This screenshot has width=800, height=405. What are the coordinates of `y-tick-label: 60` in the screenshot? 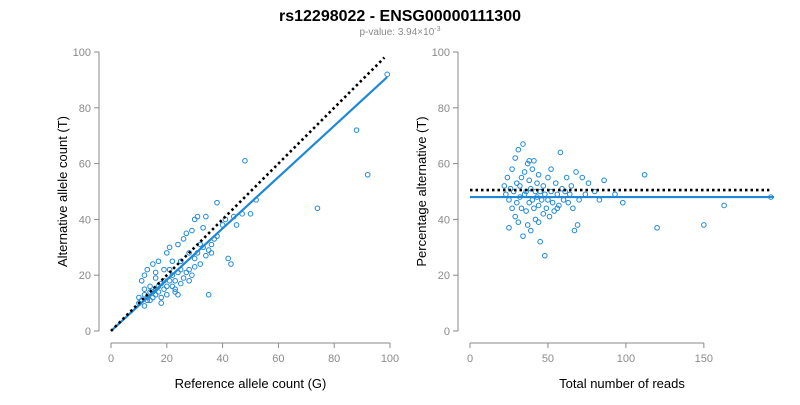 It's located at (85, 165).